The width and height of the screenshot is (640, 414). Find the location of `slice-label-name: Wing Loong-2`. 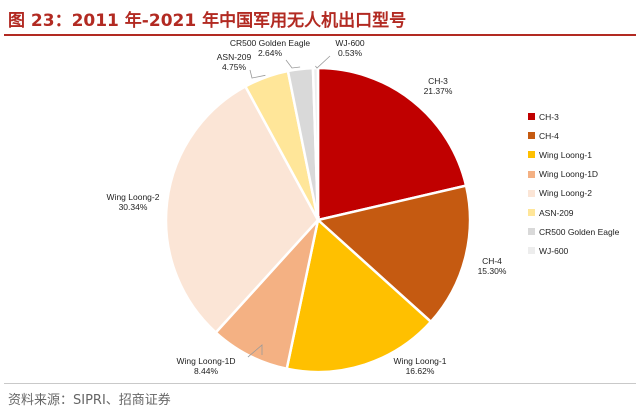

slice-label-name: Wing Loong-2 is located at coordinates (133, 197).